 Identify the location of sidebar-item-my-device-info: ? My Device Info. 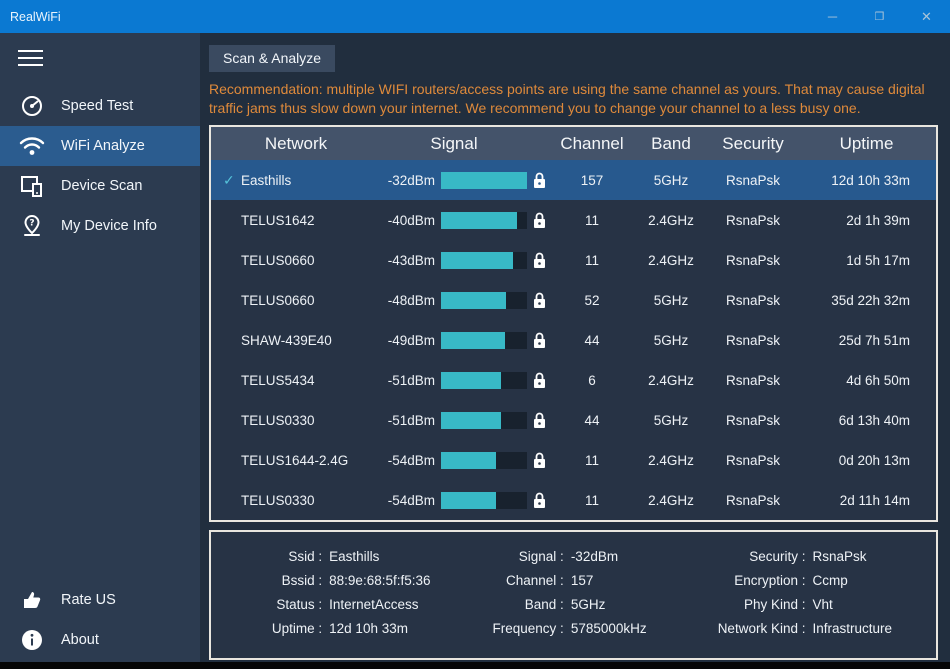
(100, 226).